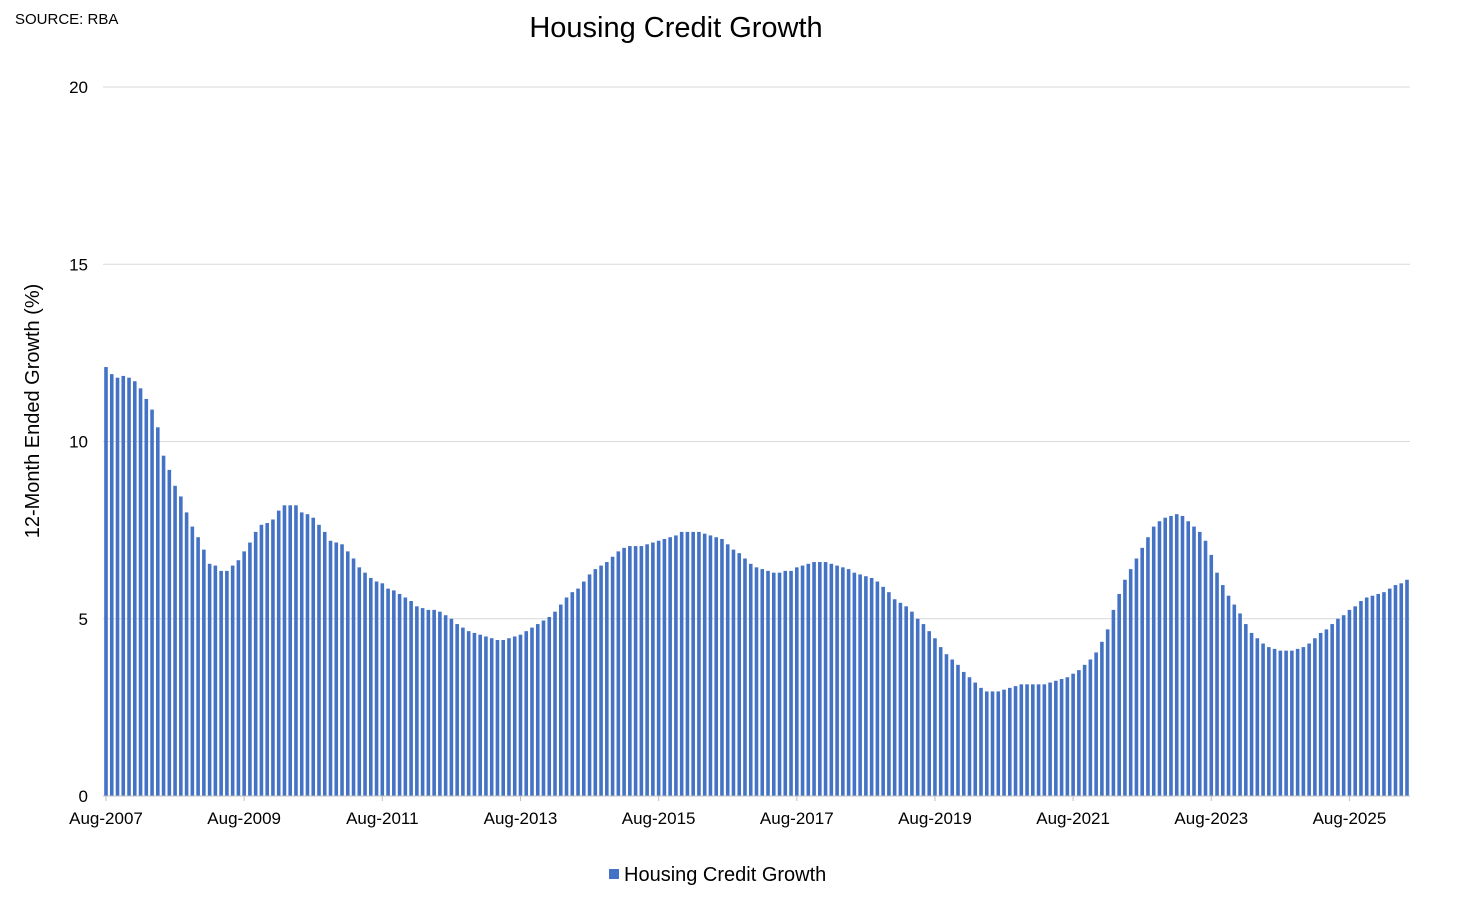  Describe the element at coordinates (106, 818) in the screenshot. I see `x-tick-label: Aug-2007` at that location.